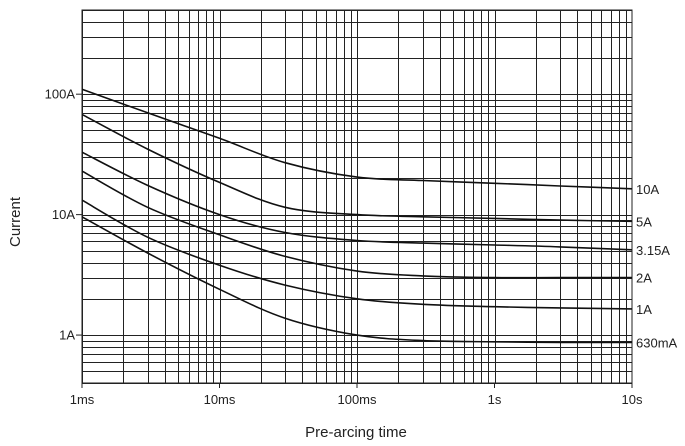 This screenshot has height=446, width=685. I want to click on y-axis-title: Current, so click(15, 221).